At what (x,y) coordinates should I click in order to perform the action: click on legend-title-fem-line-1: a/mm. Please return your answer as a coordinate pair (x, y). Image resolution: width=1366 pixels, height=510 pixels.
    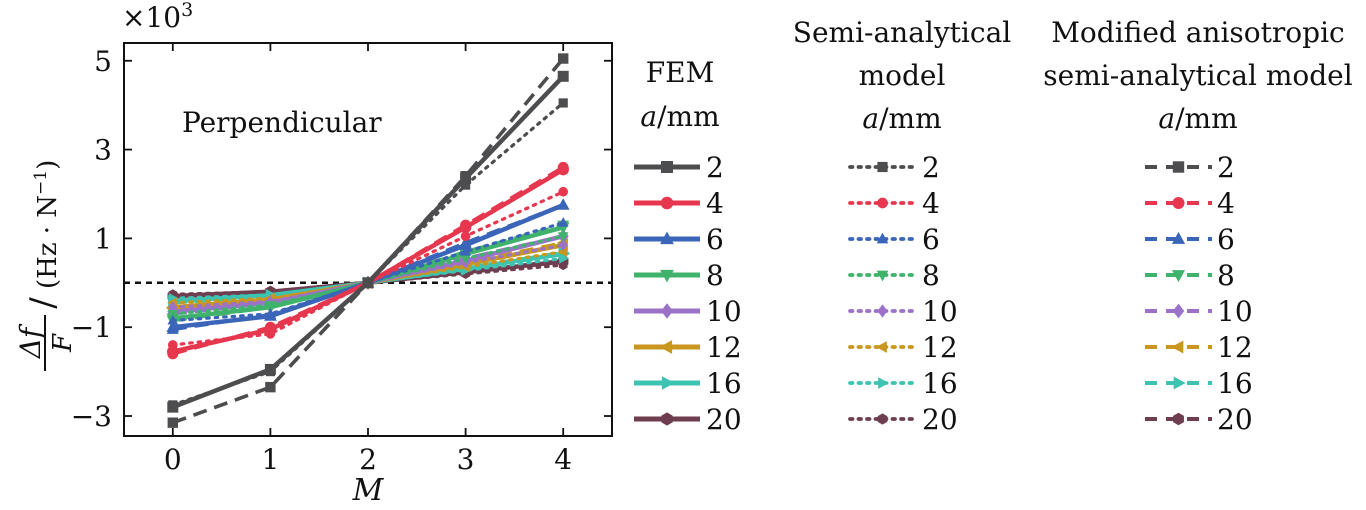
    Looking at the image, I should click on (679, 116).